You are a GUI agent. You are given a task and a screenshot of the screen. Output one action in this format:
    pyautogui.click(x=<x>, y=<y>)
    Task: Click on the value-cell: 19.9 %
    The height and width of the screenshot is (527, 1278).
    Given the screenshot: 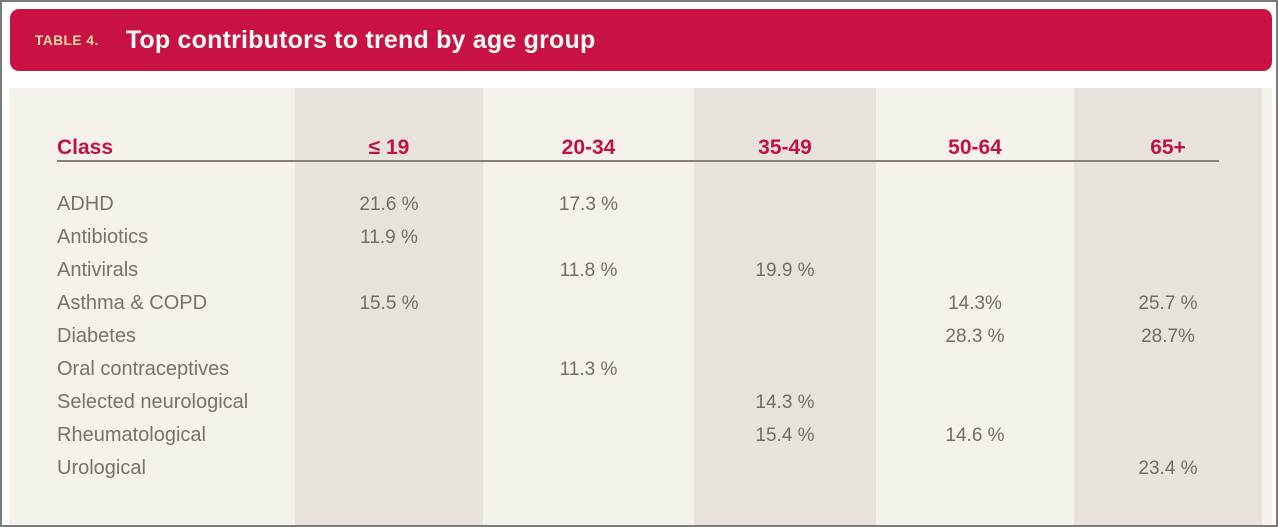 What is the action you would take?
    pyautogui.click(x=785, y=270)
    